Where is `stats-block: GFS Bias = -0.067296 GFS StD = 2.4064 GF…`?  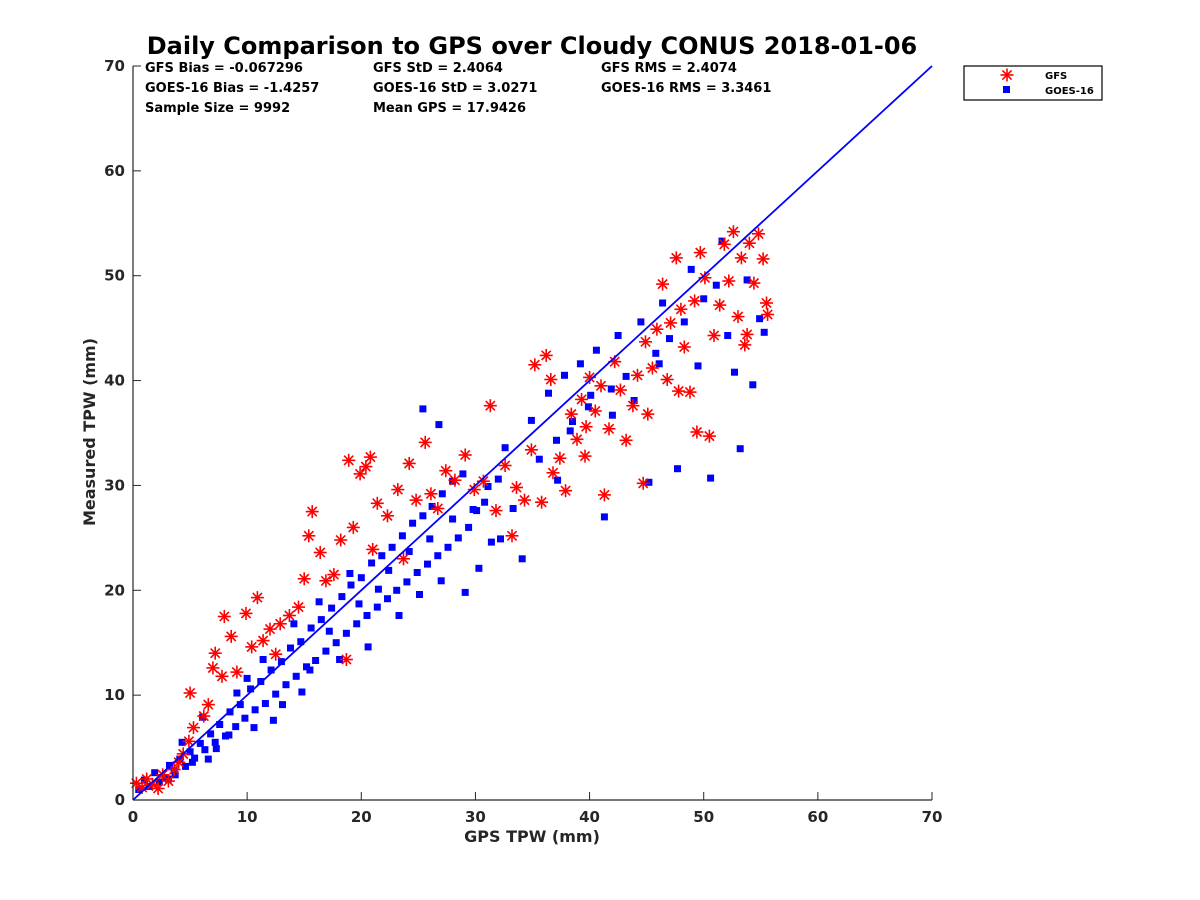 stats-block: GFS Bias = -0.067296 GFS StD = 2.4064 GF… is located at coordinates (458, 88).